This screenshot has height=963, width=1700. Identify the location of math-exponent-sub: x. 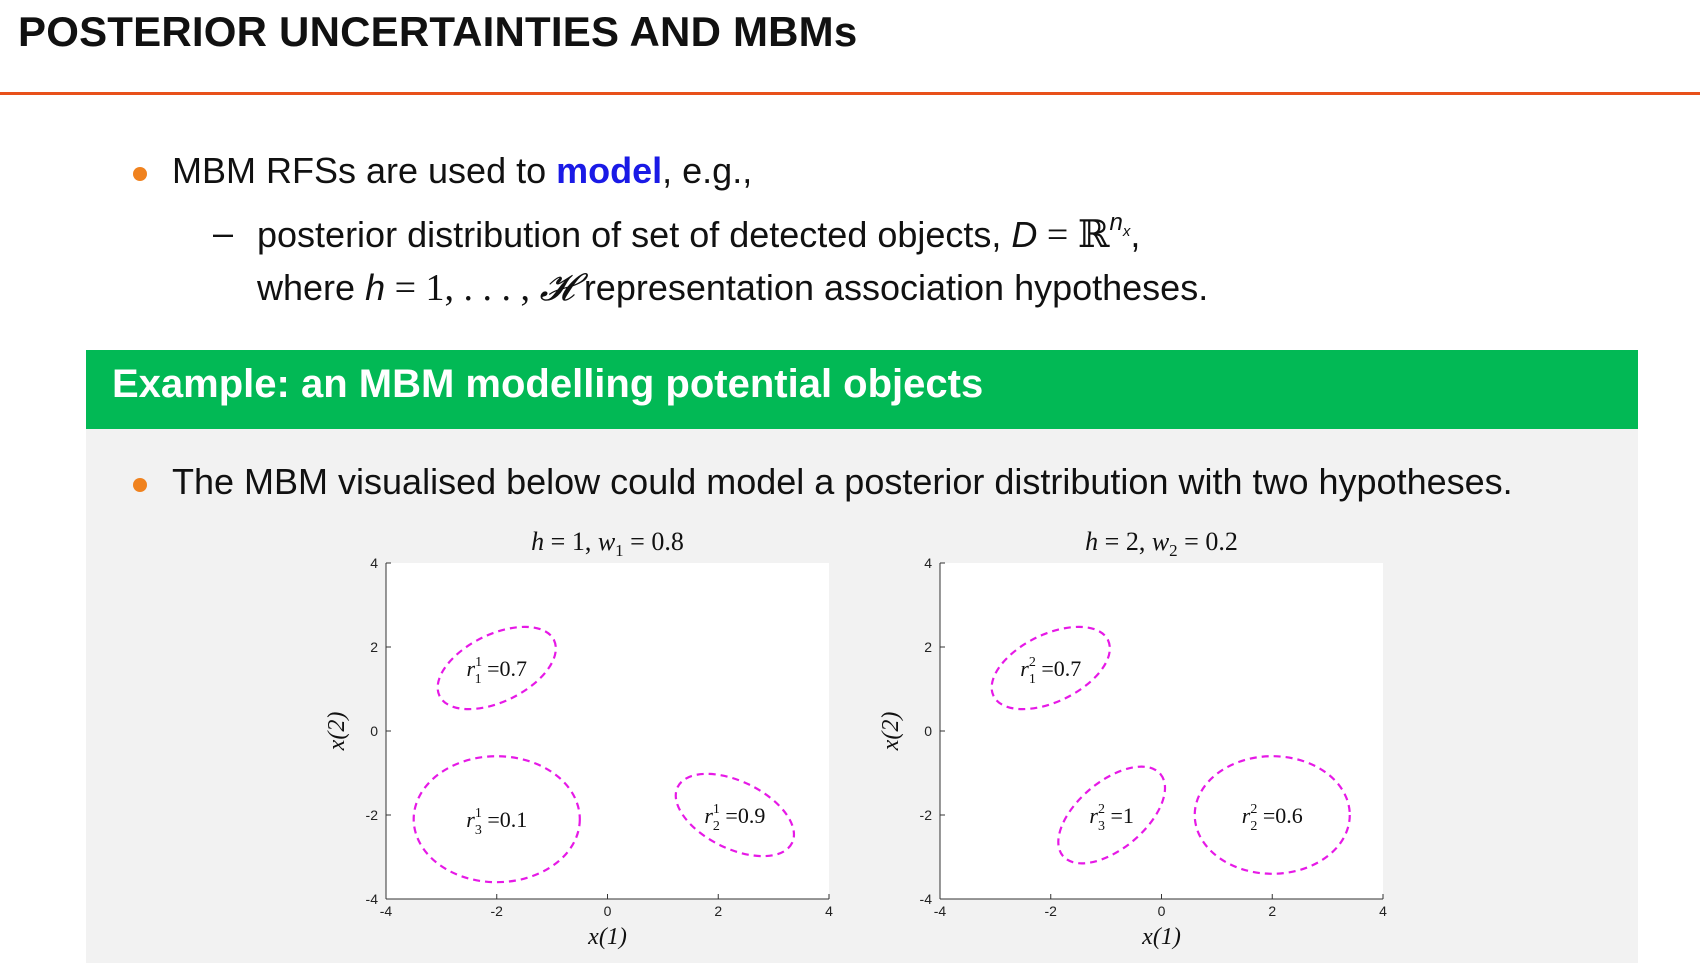
(1126, 231).